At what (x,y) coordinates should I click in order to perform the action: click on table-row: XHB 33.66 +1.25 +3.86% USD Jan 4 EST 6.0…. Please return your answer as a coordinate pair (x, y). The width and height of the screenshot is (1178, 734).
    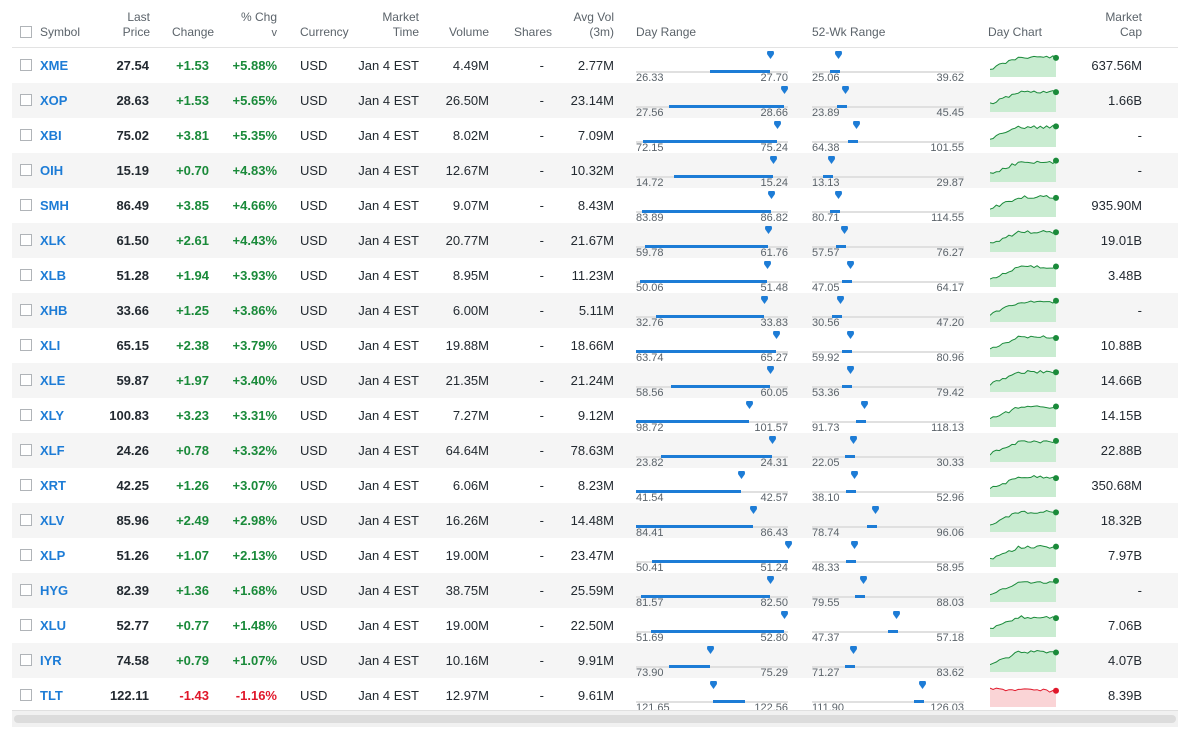
    Looking at the image, I should click on (595, 311).